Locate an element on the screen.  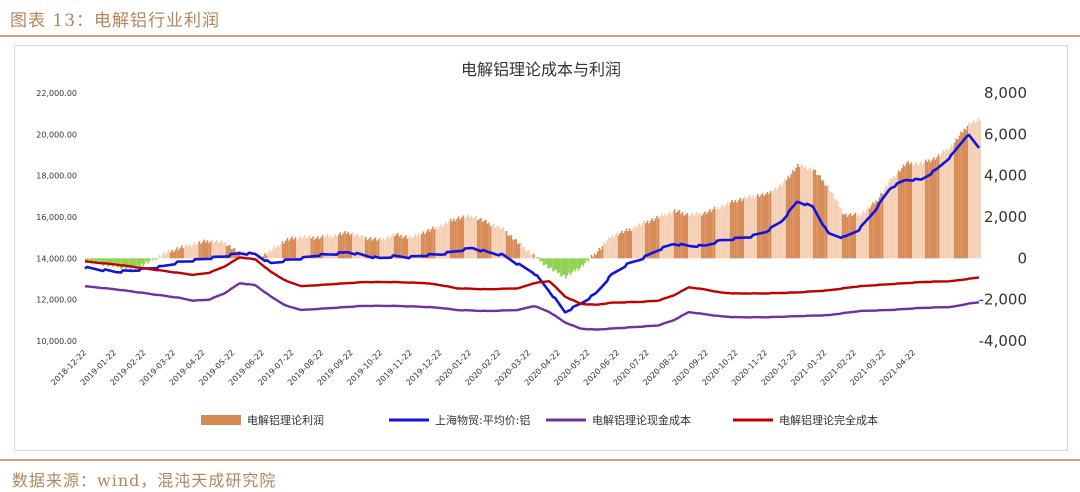
y-right-tick-label: 2,000 is located at coordinates (1005, 217).